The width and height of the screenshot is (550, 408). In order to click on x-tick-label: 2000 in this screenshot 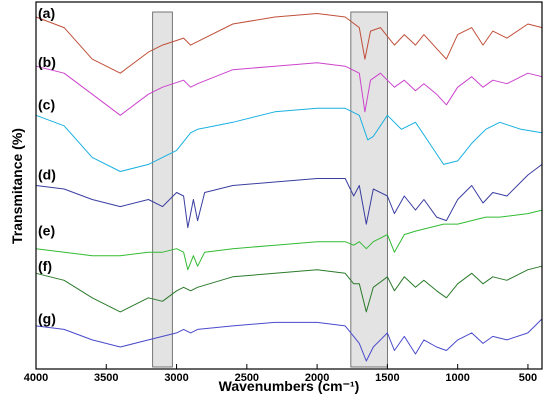, I will do `click(317, 378)`.